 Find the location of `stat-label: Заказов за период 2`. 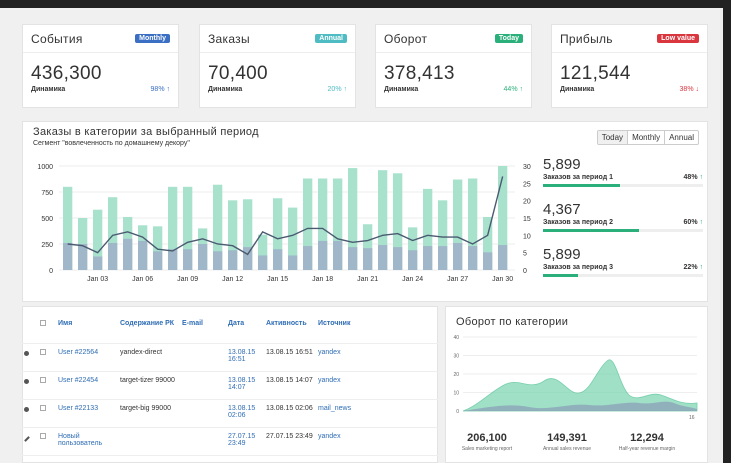

stat-label: Заказов за период 2 is located at coordinates (578, 222).